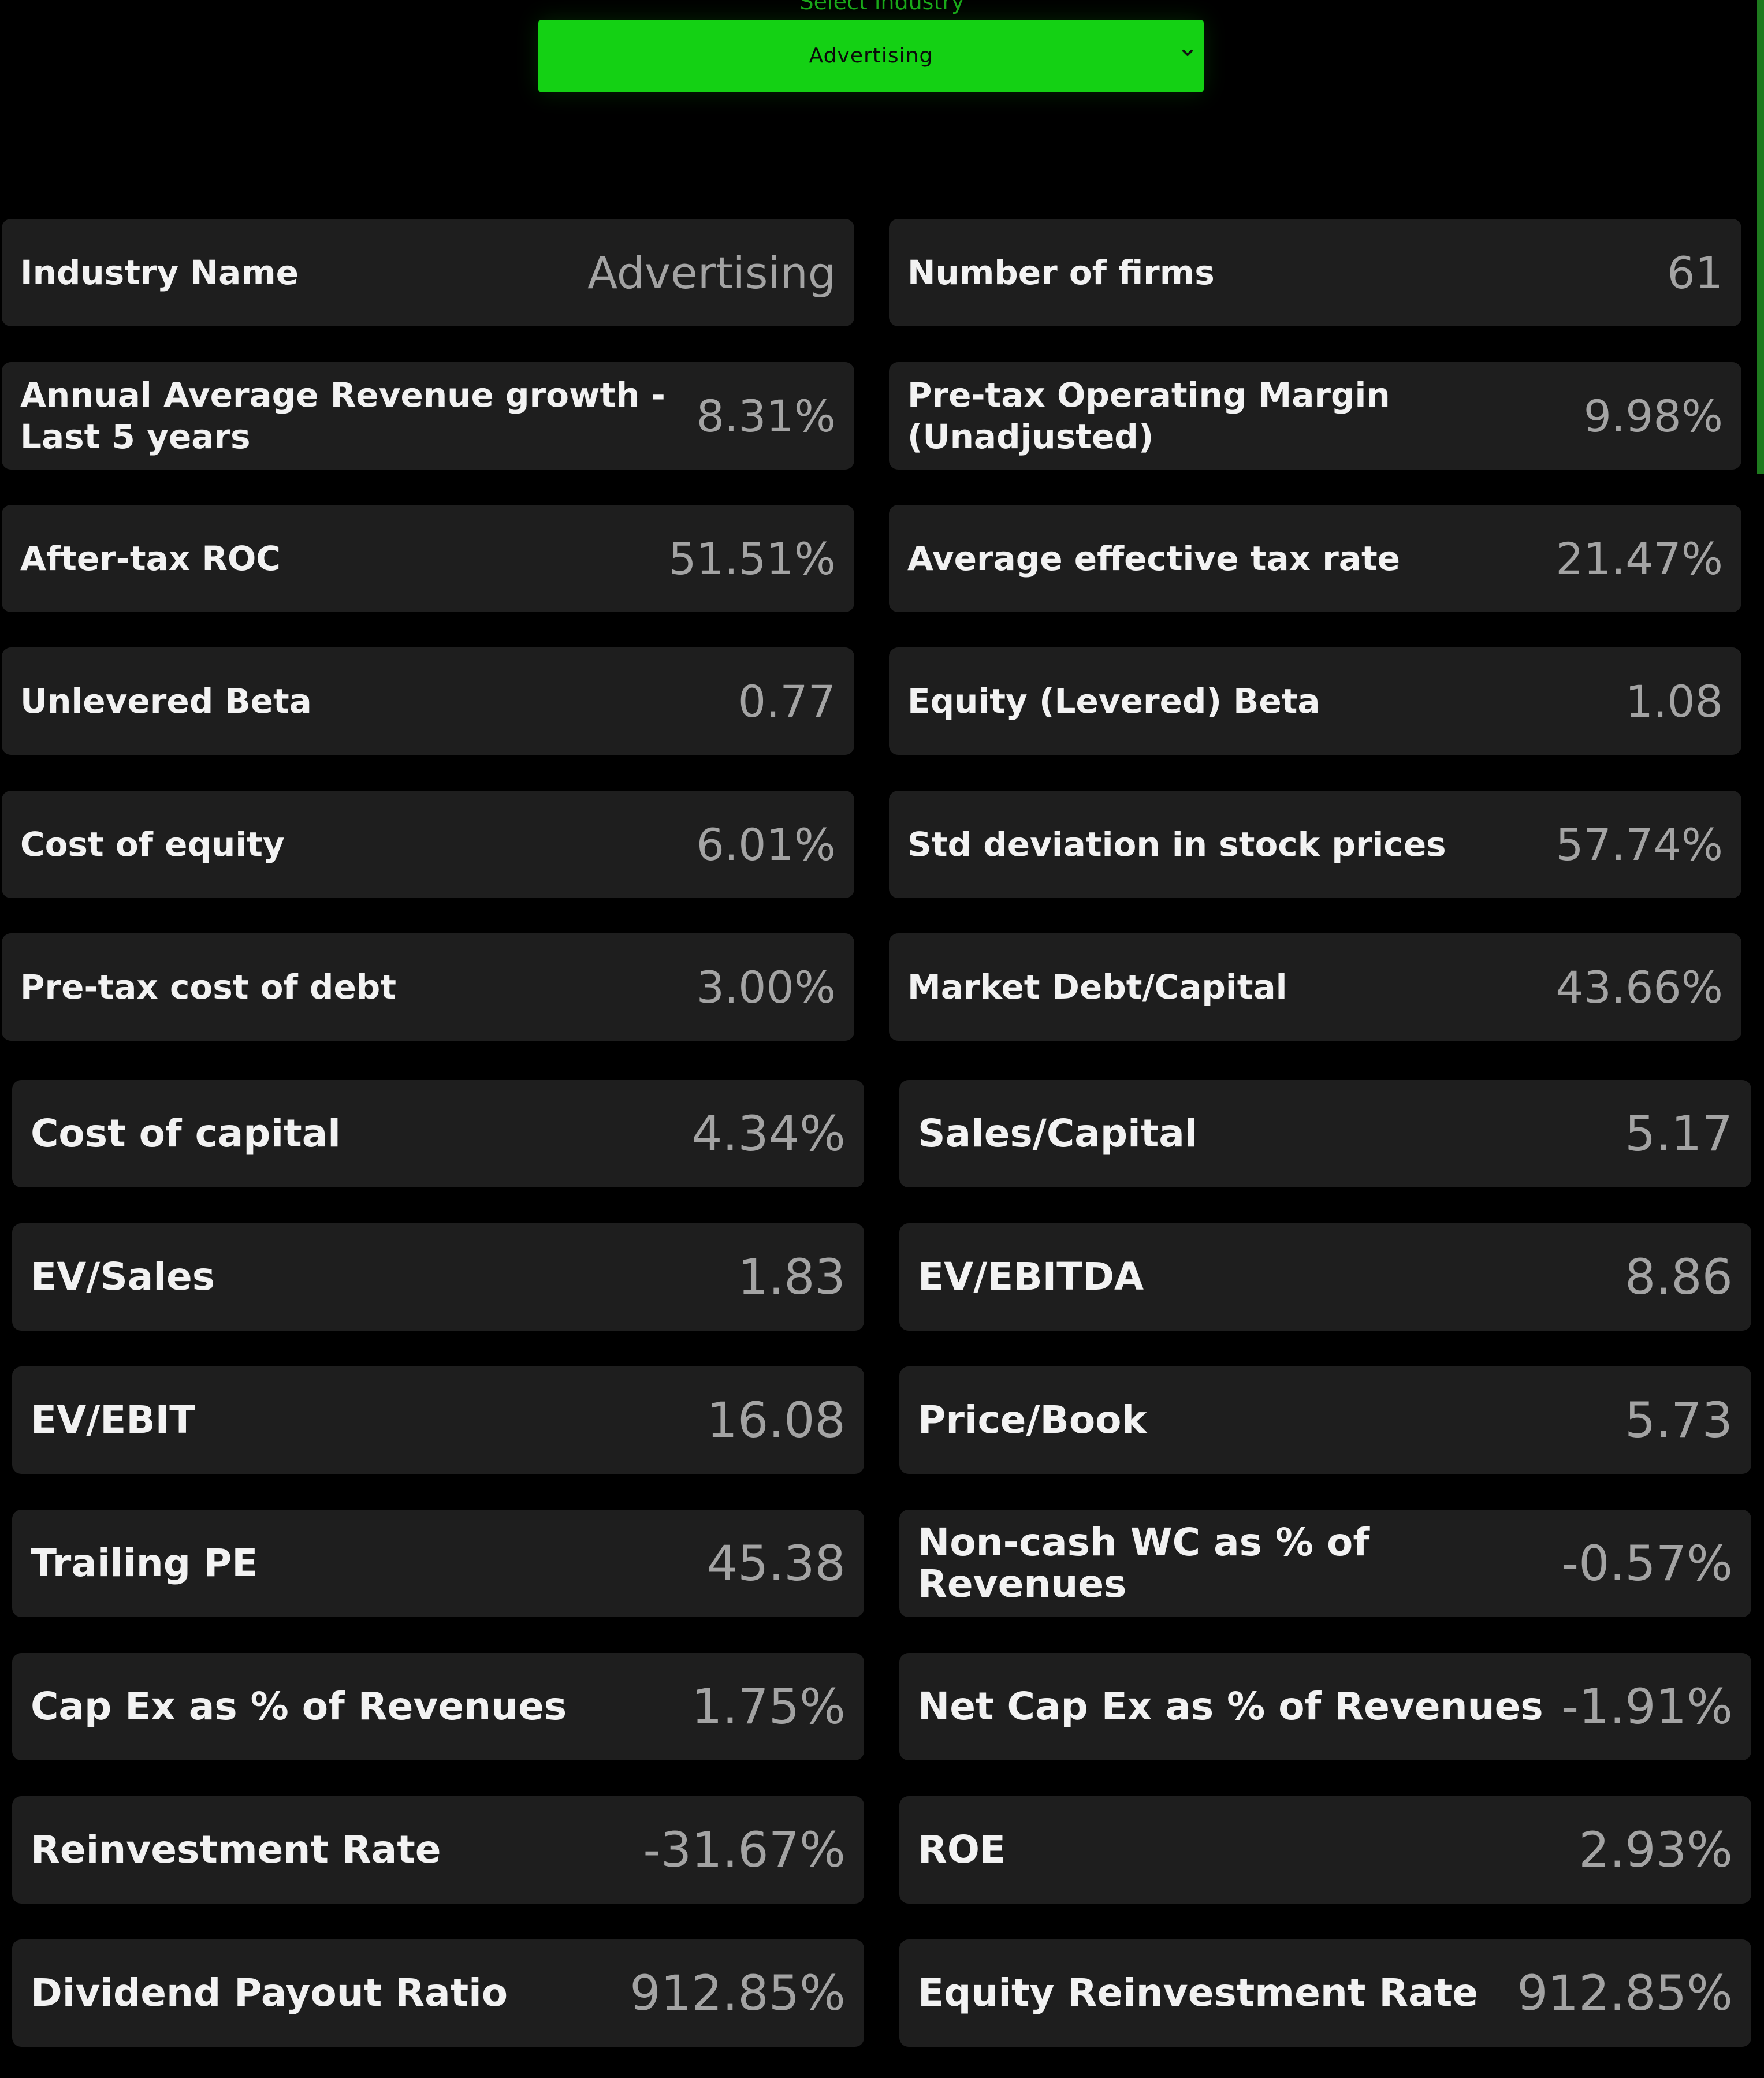 This screenshot has height=2078, width=1764. I want to click on metric-card-cost-of-capital: Cost of capital 4.34%, so click(438, 1133).